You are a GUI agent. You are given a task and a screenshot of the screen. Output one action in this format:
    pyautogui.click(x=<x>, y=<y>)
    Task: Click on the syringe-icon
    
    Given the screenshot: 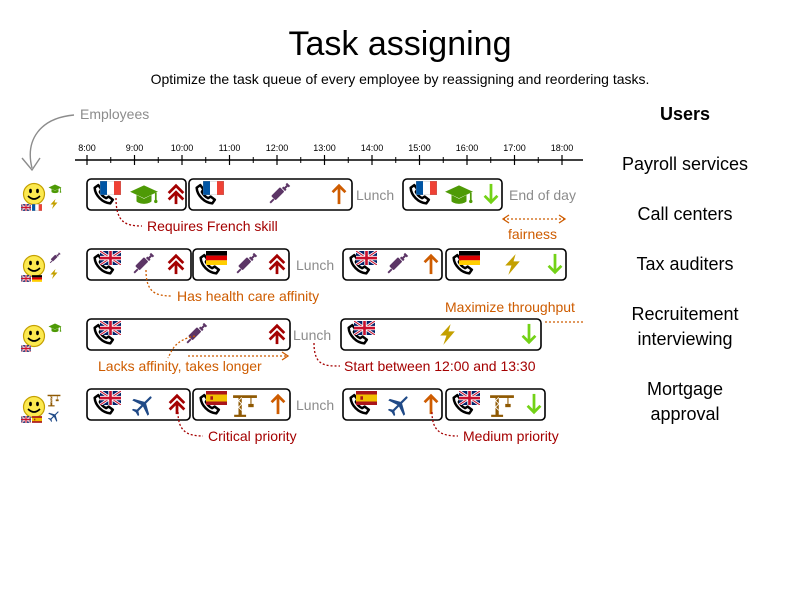 What is the action you would take?
    pyautogui.click(x=55, y=258)
    